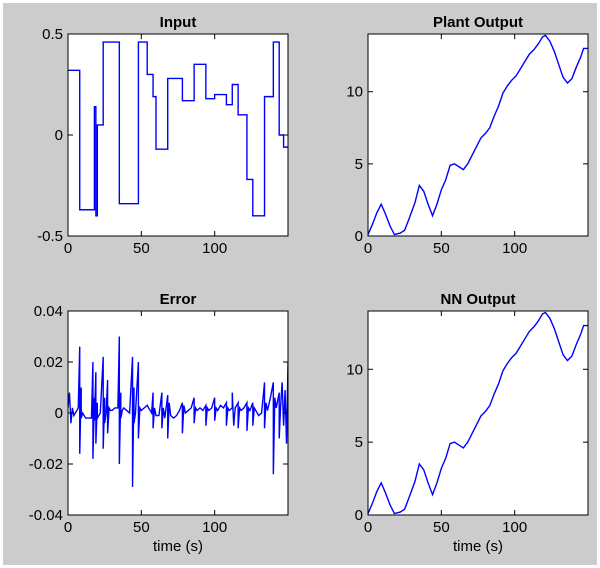 The height and width of the screenshot is (568, 600). Describe the element at coordinates (178, 22) in the screenshot. I see `subplot-title: Input` at that location.